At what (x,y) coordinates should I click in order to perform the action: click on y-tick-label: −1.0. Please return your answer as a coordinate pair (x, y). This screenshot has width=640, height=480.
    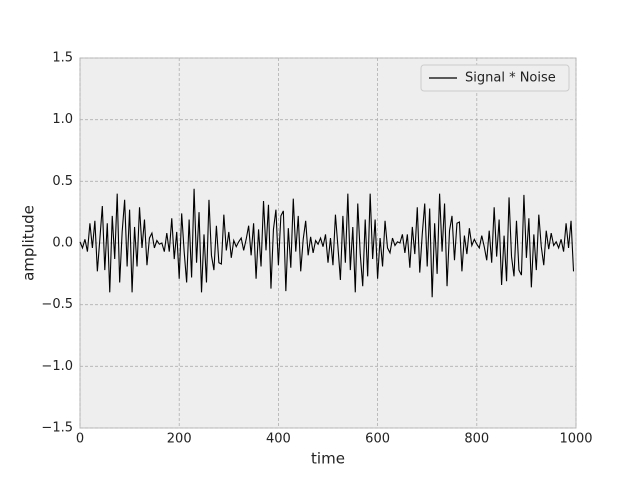
    Looking at the image, I should click on (57, 366).